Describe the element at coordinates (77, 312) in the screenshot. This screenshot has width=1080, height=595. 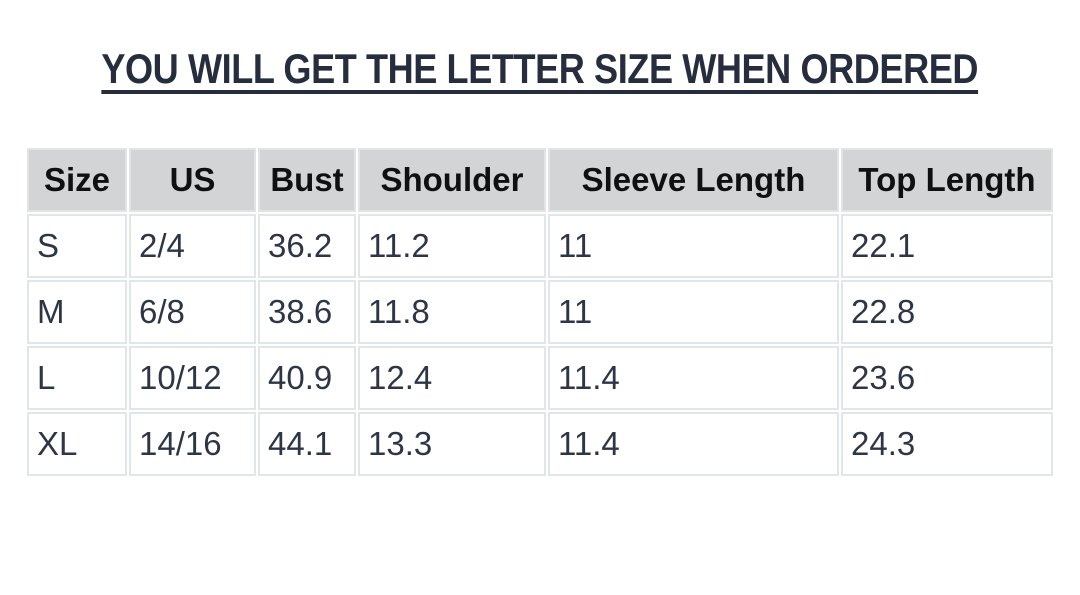
I see `cell-m-size: M` at that location.